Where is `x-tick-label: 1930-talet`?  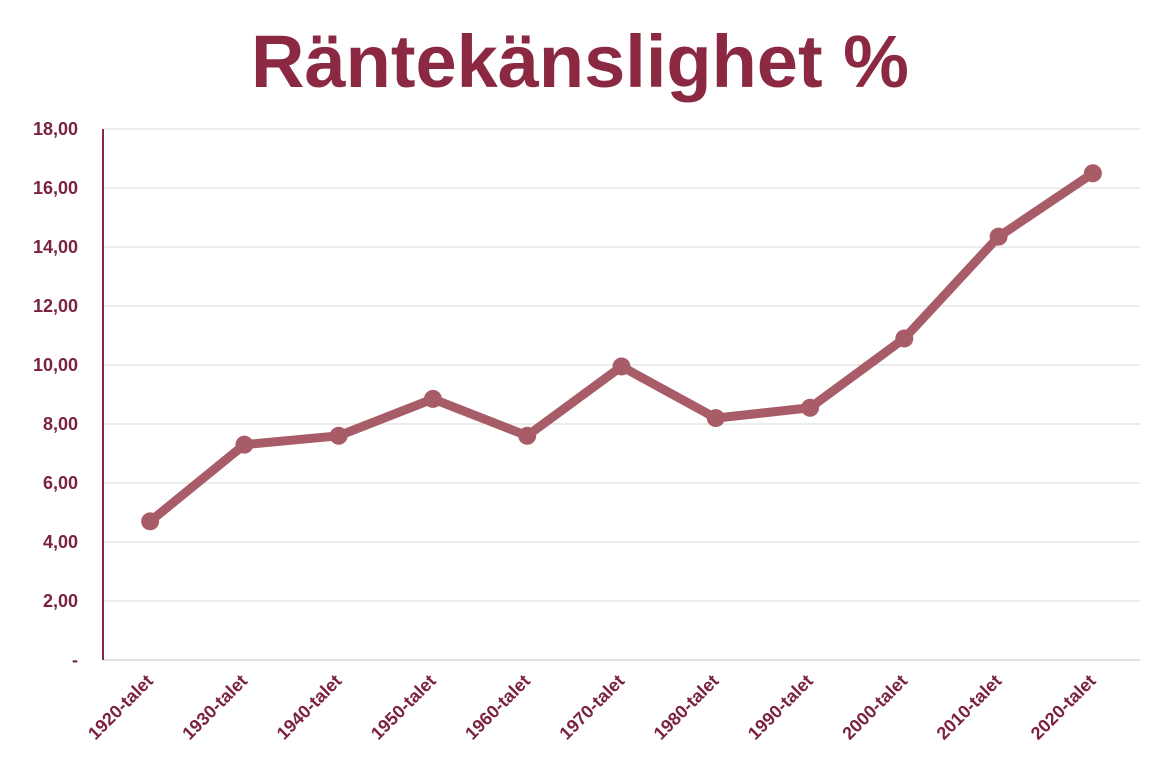
x-tick-label: 1930-talet is located at coordinates (214, 707).